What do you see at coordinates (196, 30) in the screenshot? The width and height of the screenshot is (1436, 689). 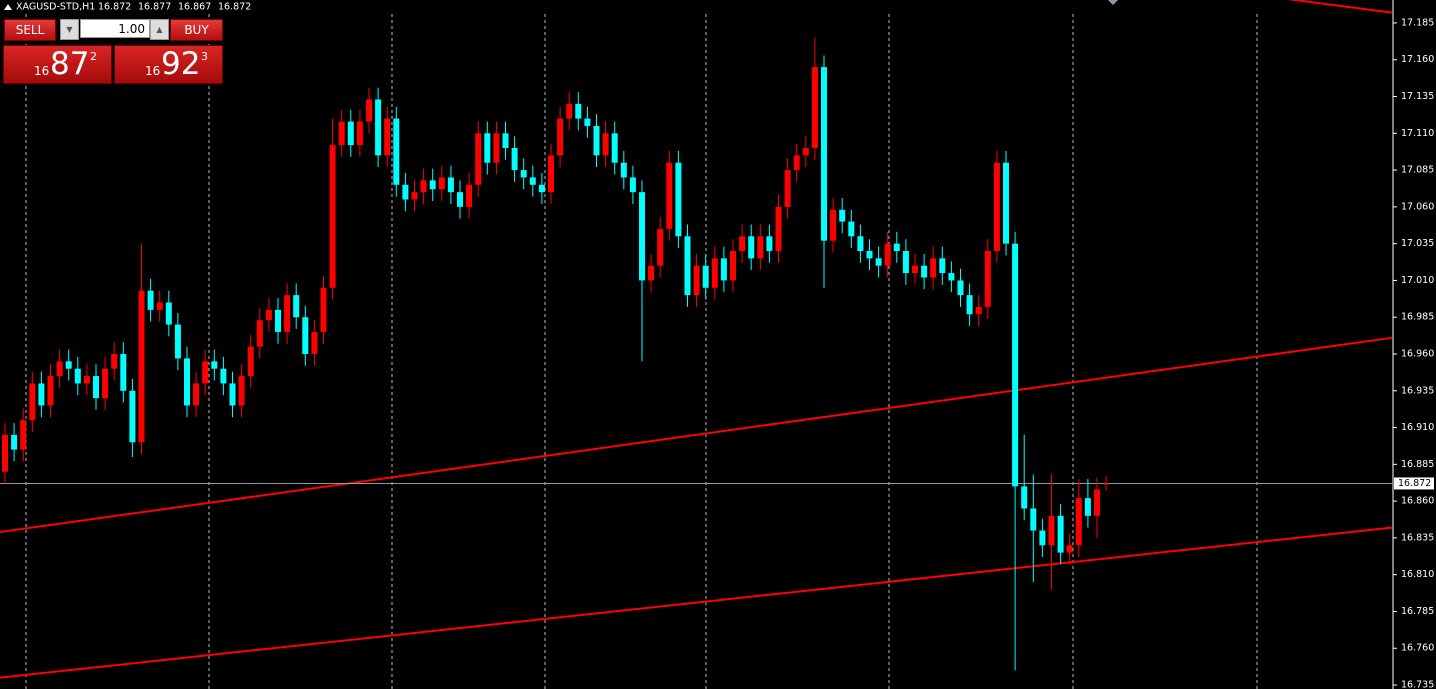 I see `buy-button: BUY` at bounding box center [196, 30].